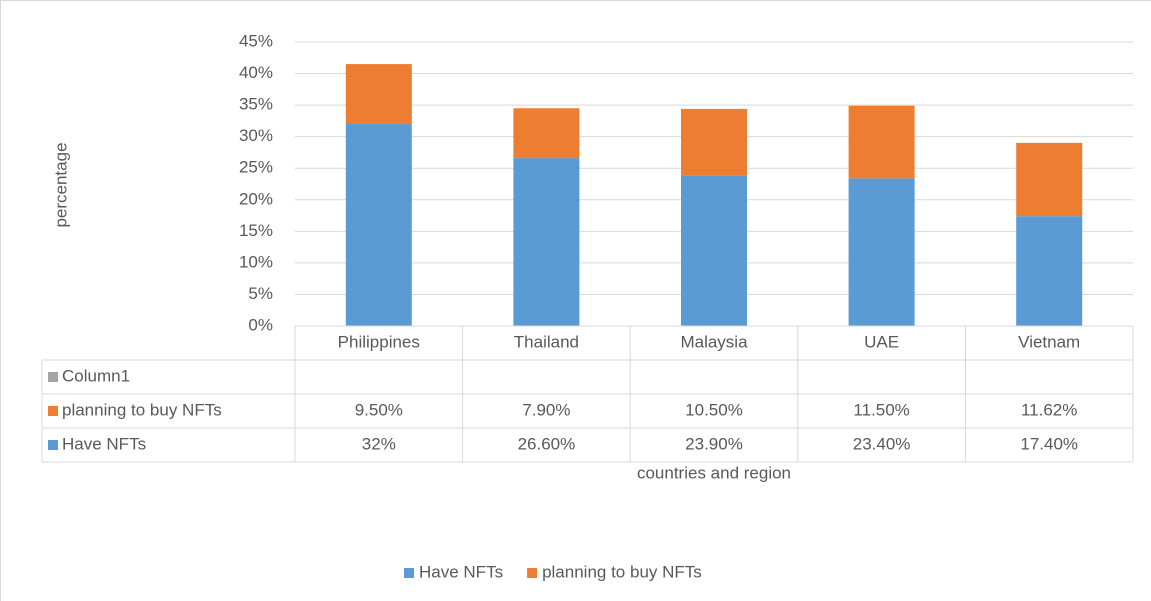 Image resolution: width=1151 pixels, height=601 pixels. I want to click on data-table-value: 32%, so click(379, 443).